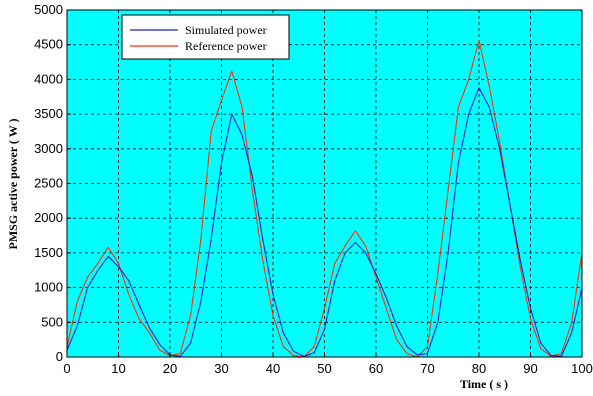 The height and width of the screenshot is (396, 593). I want to click on x-tick-label: 70, so click(427, 368).